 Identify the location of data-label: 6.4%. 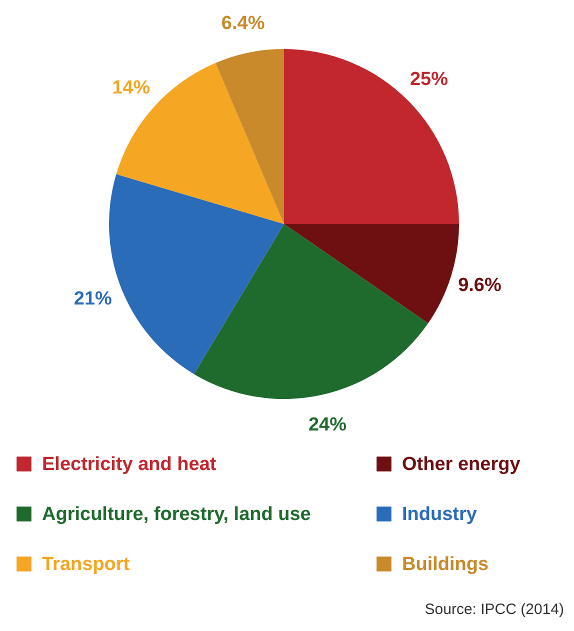
(243, 23).